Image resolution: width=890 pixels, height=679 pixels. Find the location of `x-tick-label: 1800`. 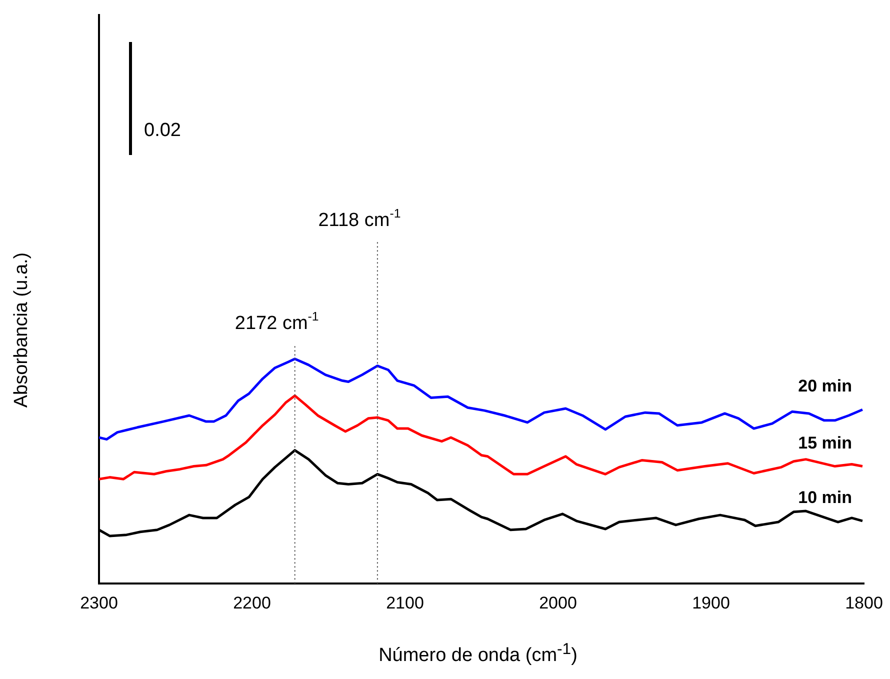

x-tick-label: 1800 is located at coordinates (864, 602).